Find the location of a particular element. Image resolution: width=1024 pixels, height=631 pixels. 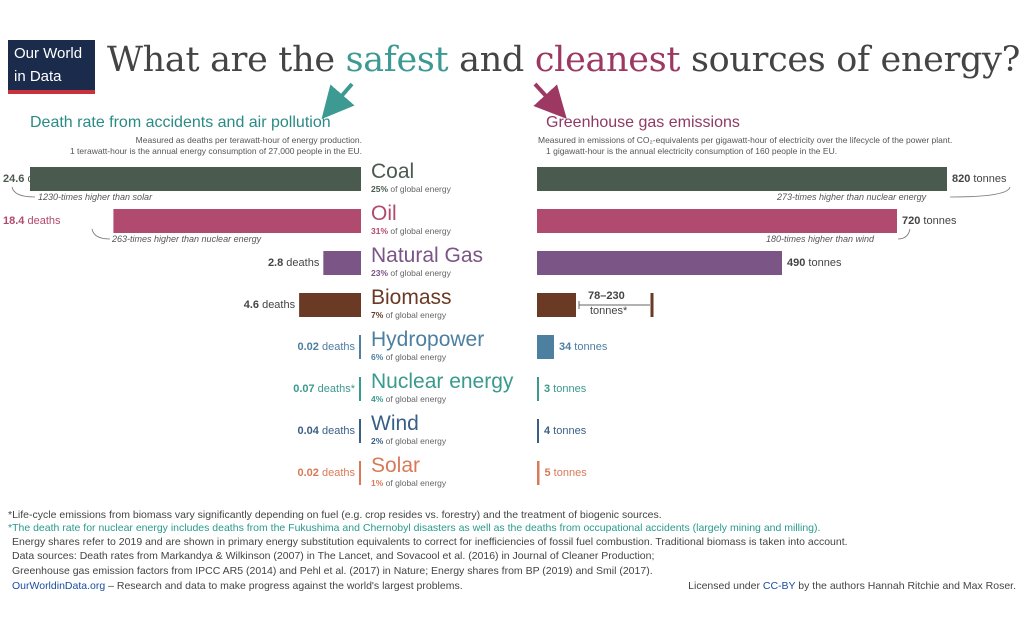

ghg-bar-oil is located at coordinates (717, 221).